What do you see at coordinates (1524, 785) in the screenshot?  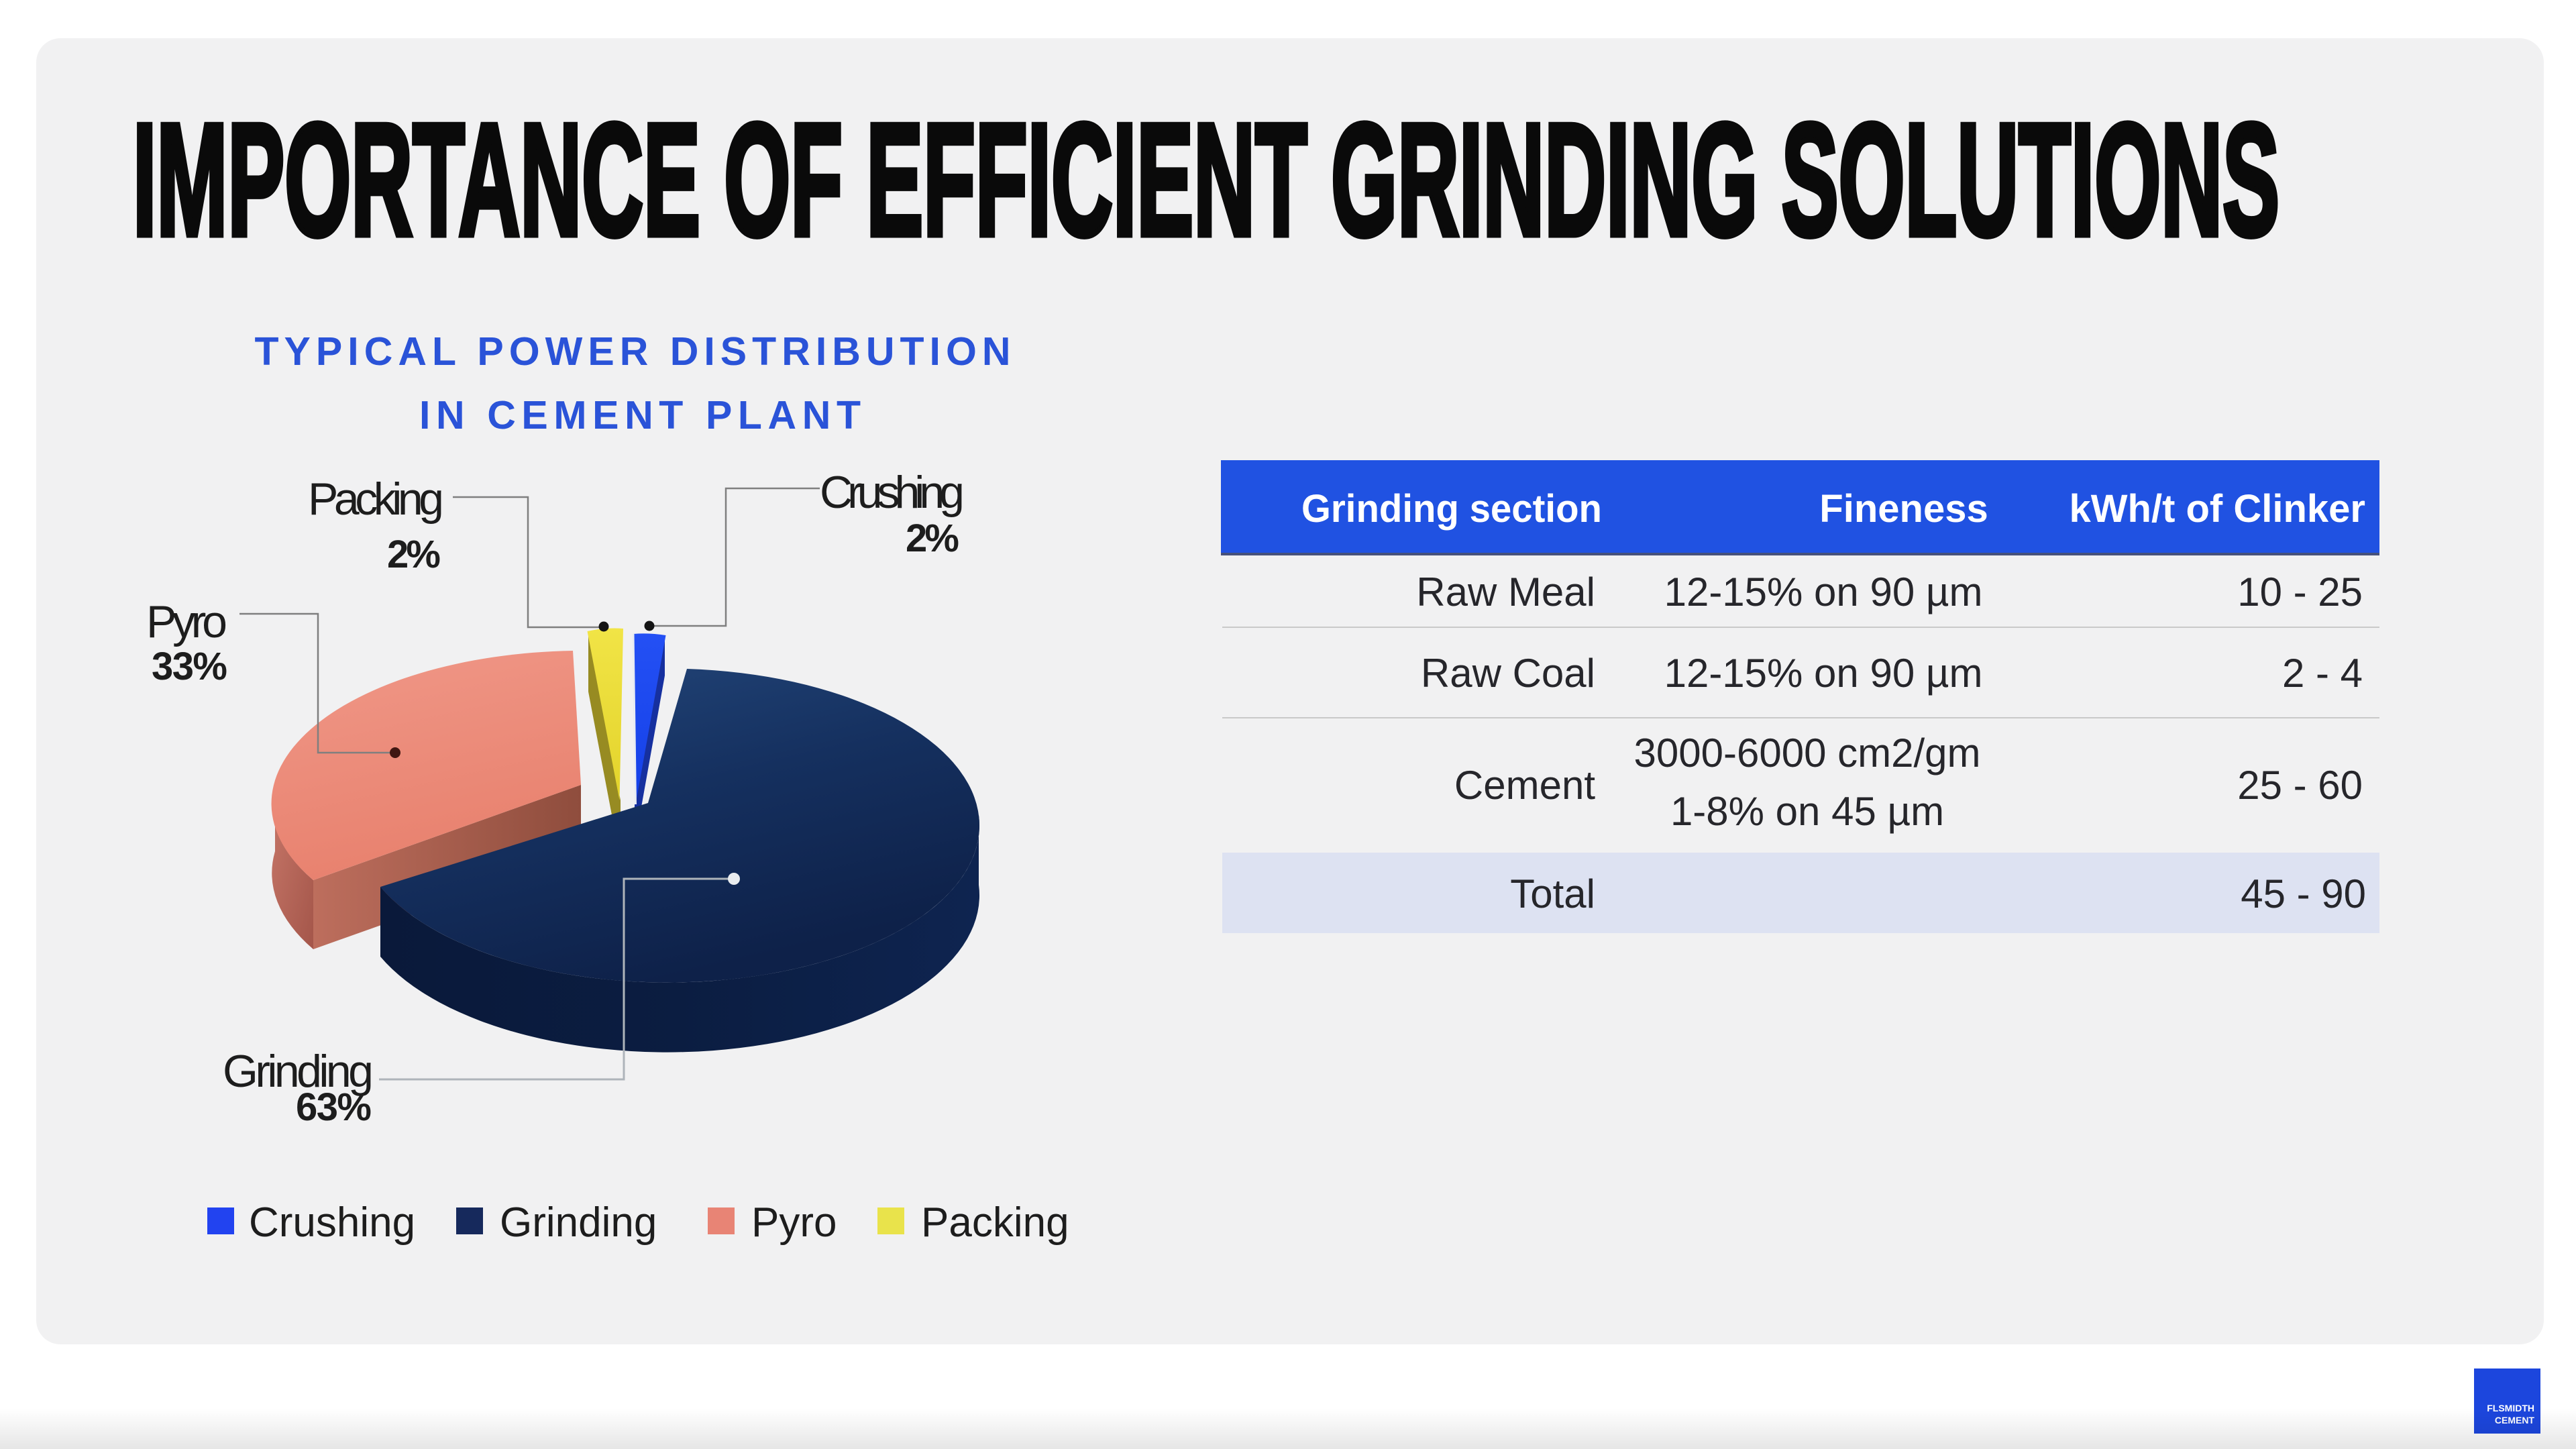 I see `svg-text: Cement` at bounding box center [1524, 785].